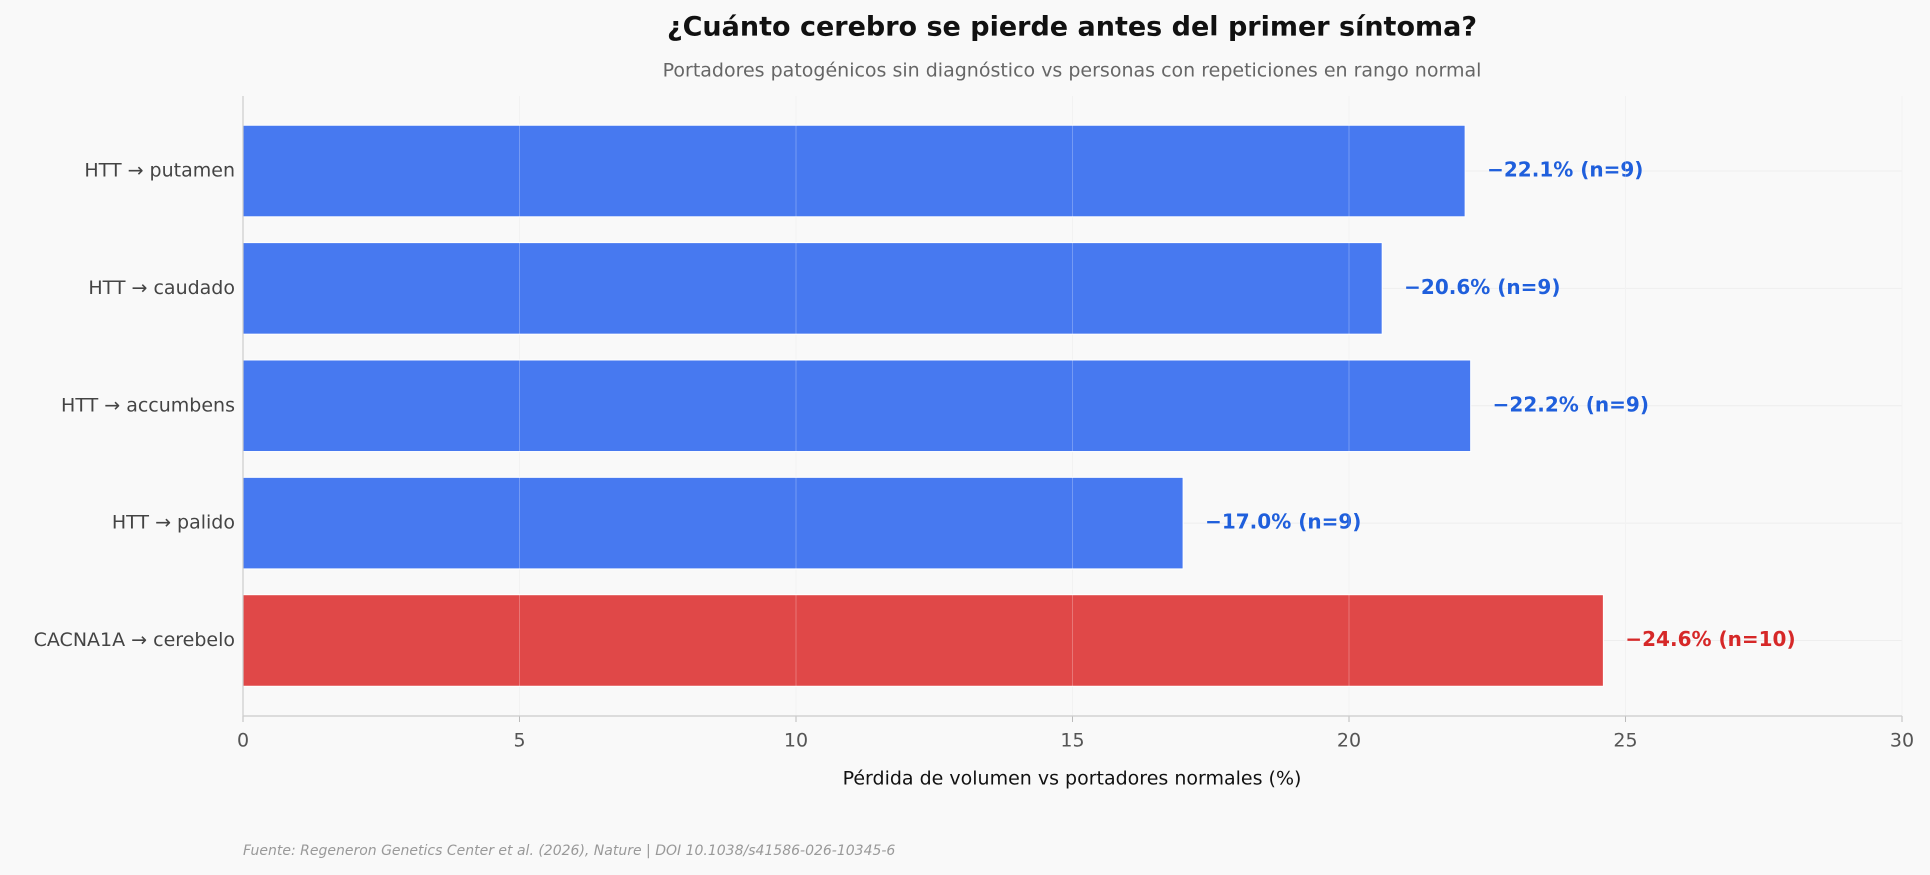  I want to click on x-tick-label: 5, so click(519, 741).